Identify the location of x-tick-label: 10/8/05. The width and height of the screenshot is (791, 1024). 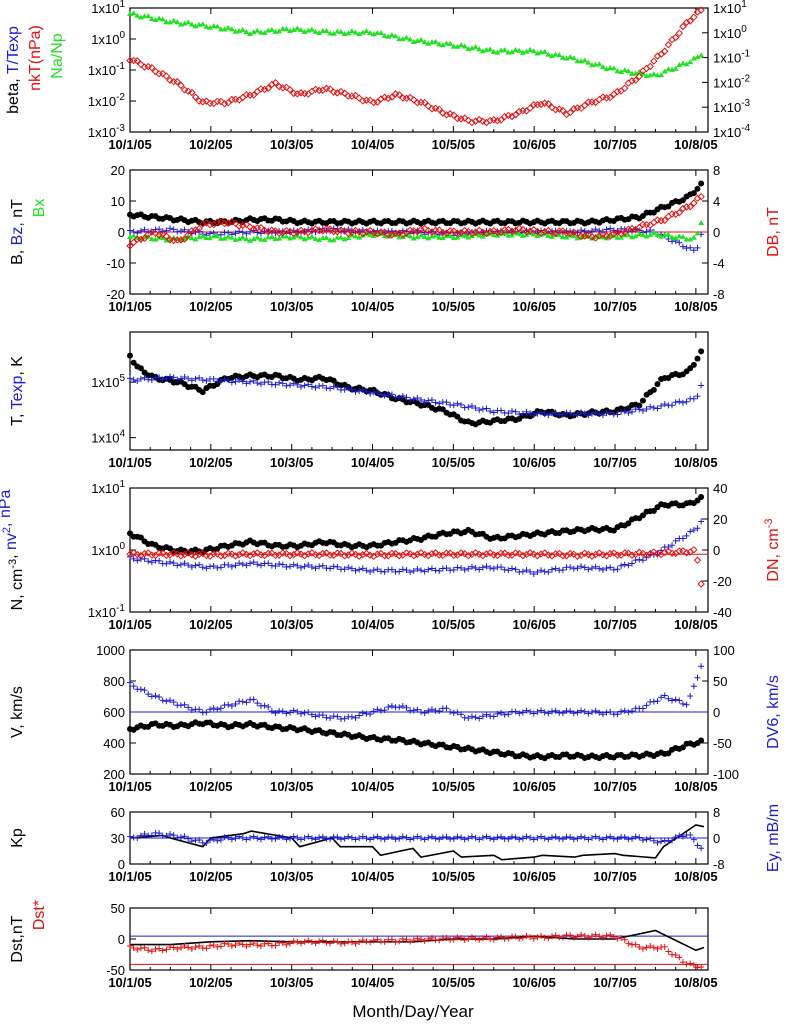
(695, 306).